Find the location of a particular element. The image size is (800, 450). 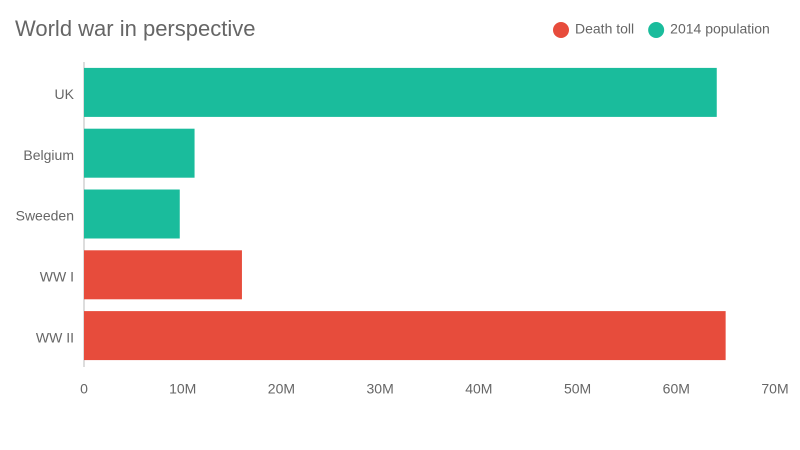

y-tick-label: Sweeden is located at coordinates (45, 216).